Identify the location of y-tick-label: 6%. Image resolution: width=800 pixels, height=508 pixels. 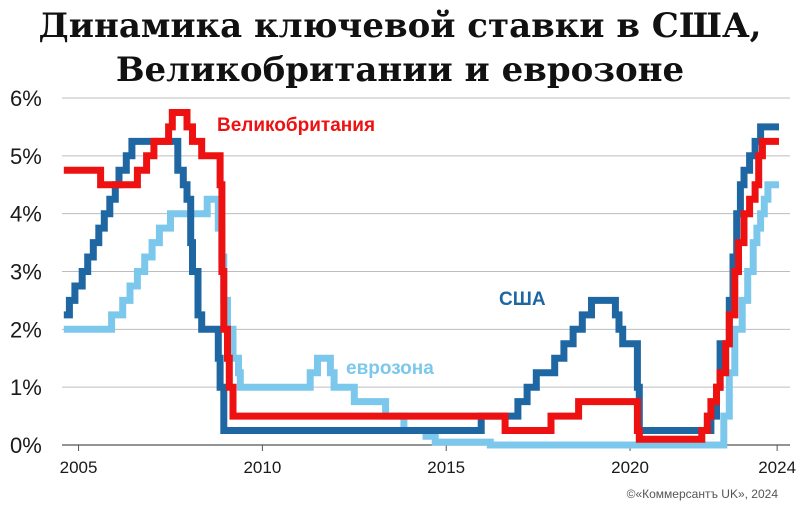
(26, 98).